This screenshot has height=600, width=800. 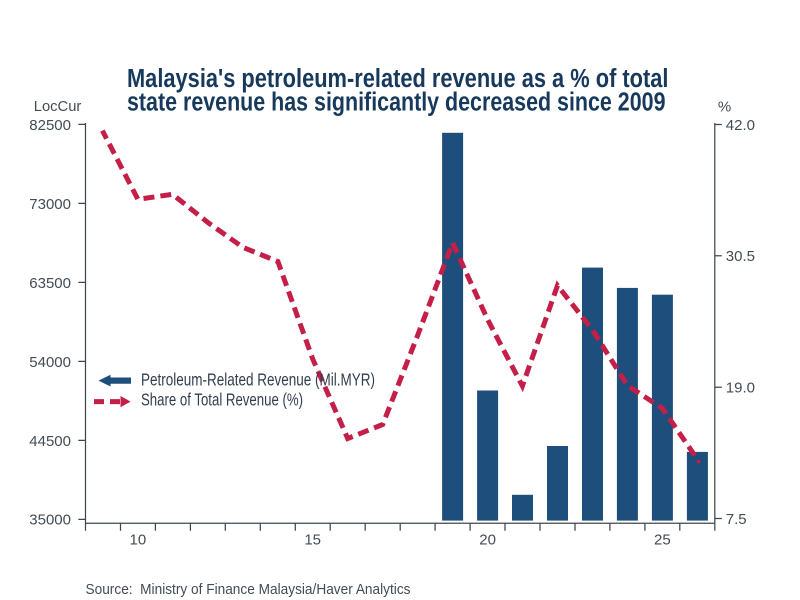 What do you see at coordinates (50, 283) in the screenshot?
I see `svg-text: 63500` at bounding box center [50, 283].